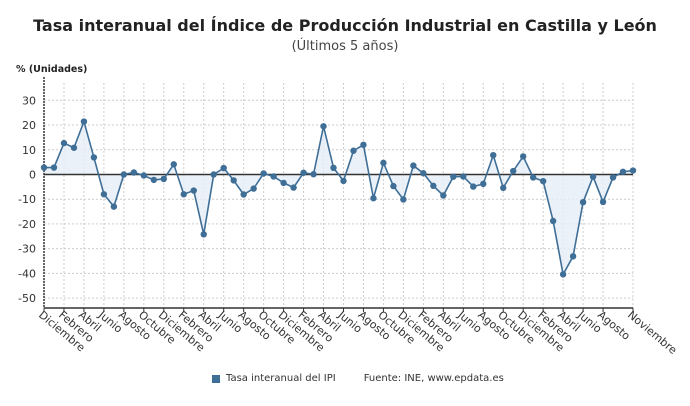 The height and width of the screenshot is (406, 690). I want to click on y-axis-label: % (Unidades), so click(52, 69).